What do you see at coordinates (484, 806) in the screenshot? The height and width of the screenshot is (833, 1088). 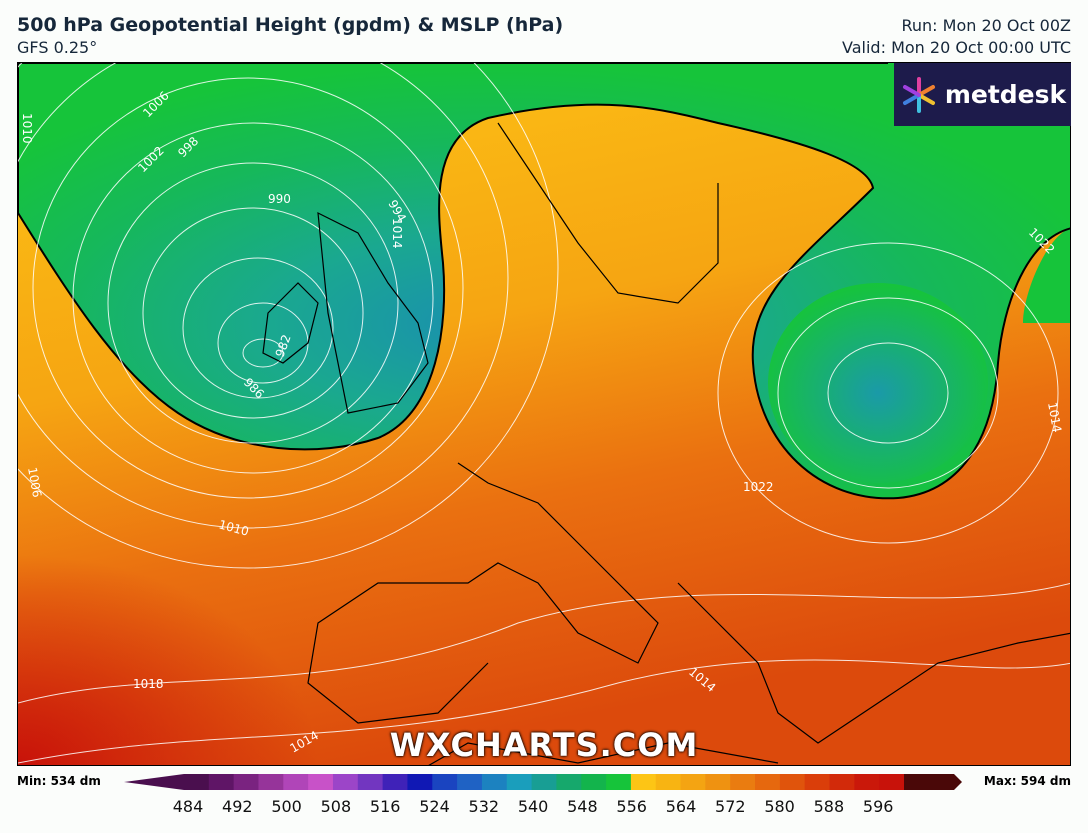 I see `colorbar-tick-label: 532` at bounding box center [484, 806].